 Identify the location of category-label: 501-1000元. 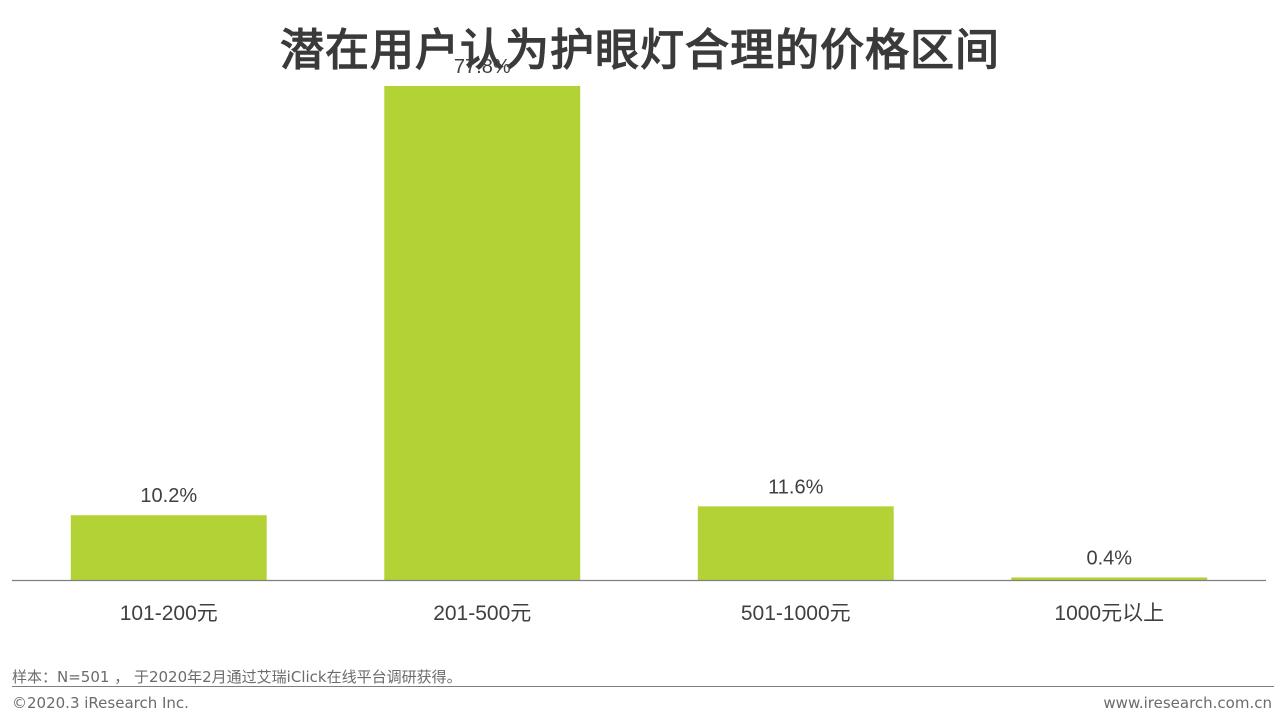
(796, 613).